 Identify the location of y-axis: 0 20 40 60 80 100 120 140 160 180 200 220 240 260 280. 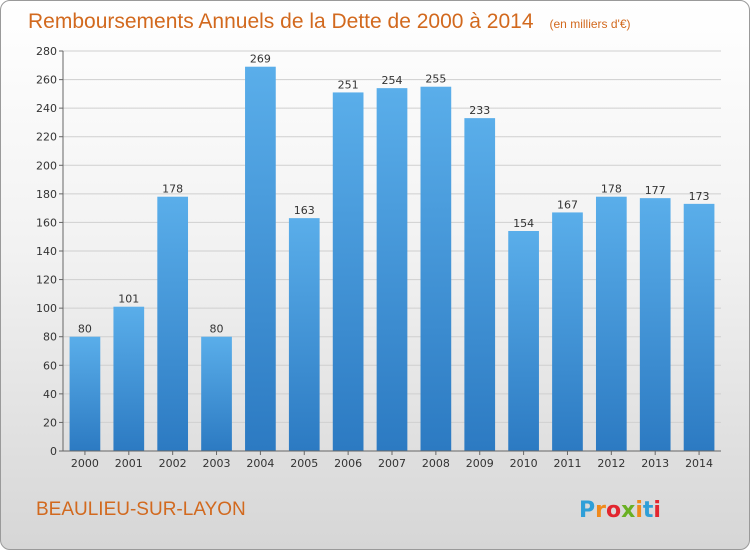
(50, 251).